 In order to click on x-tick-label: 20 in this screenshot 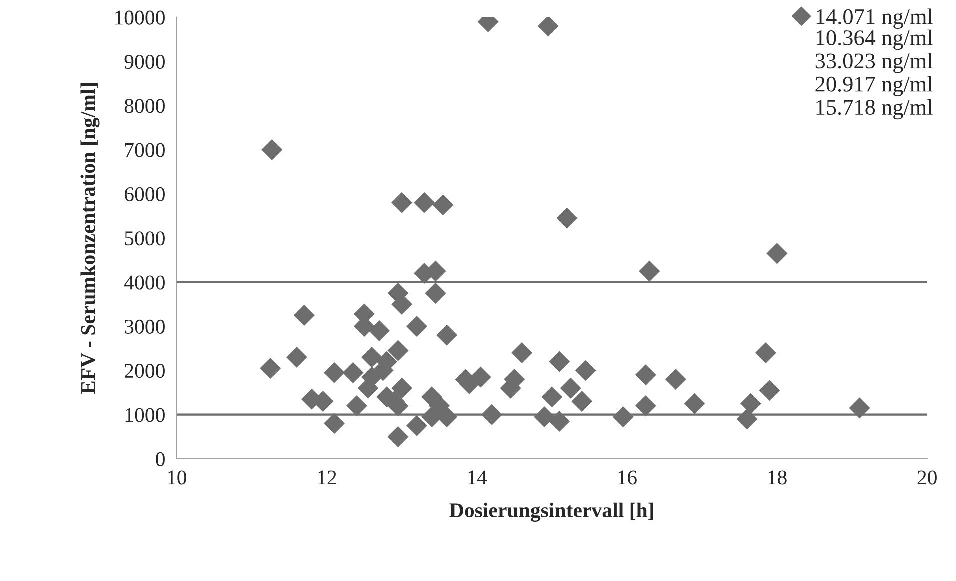, I will do `click(927, 477)`.